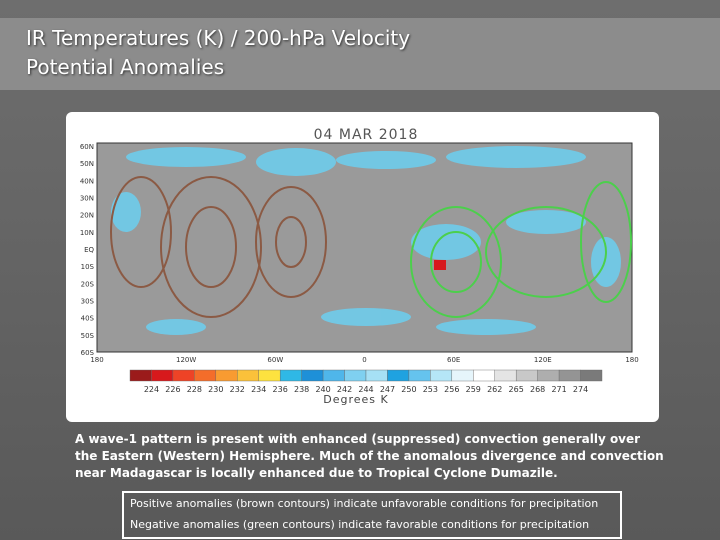  I want to click on colorbar-tick: 250, so click(408, 389).